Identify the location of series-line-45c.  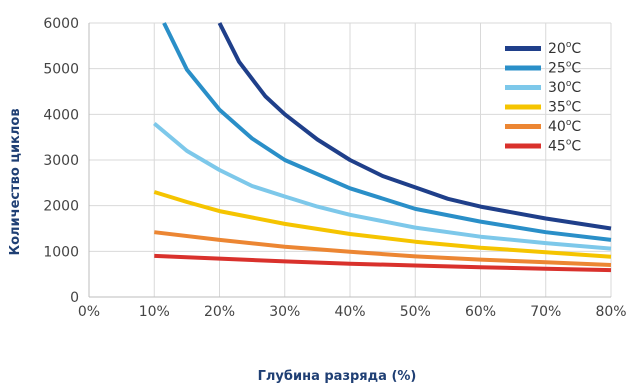
(383, 263).